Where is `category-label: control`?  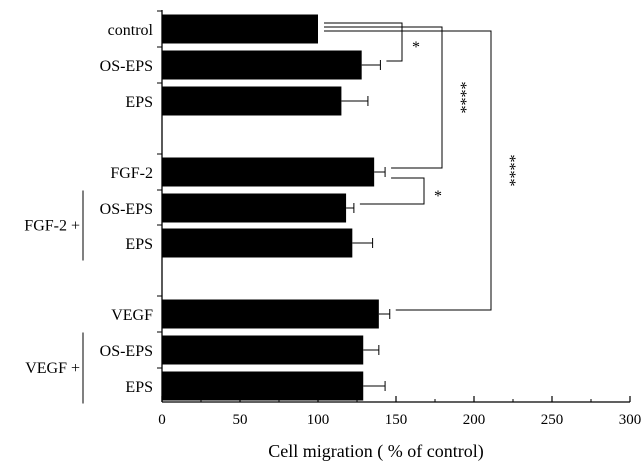 category-label: control is located at coordinates (131, 30).